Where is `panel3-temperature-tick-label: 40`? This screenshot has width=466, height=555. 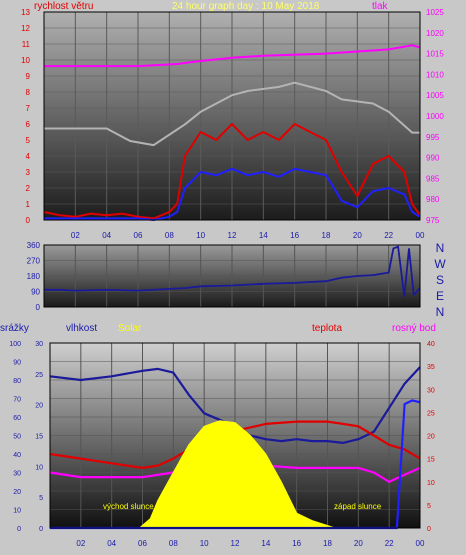
panel3-temperature-tick-label: 40 is located at coordinates (431, 344).